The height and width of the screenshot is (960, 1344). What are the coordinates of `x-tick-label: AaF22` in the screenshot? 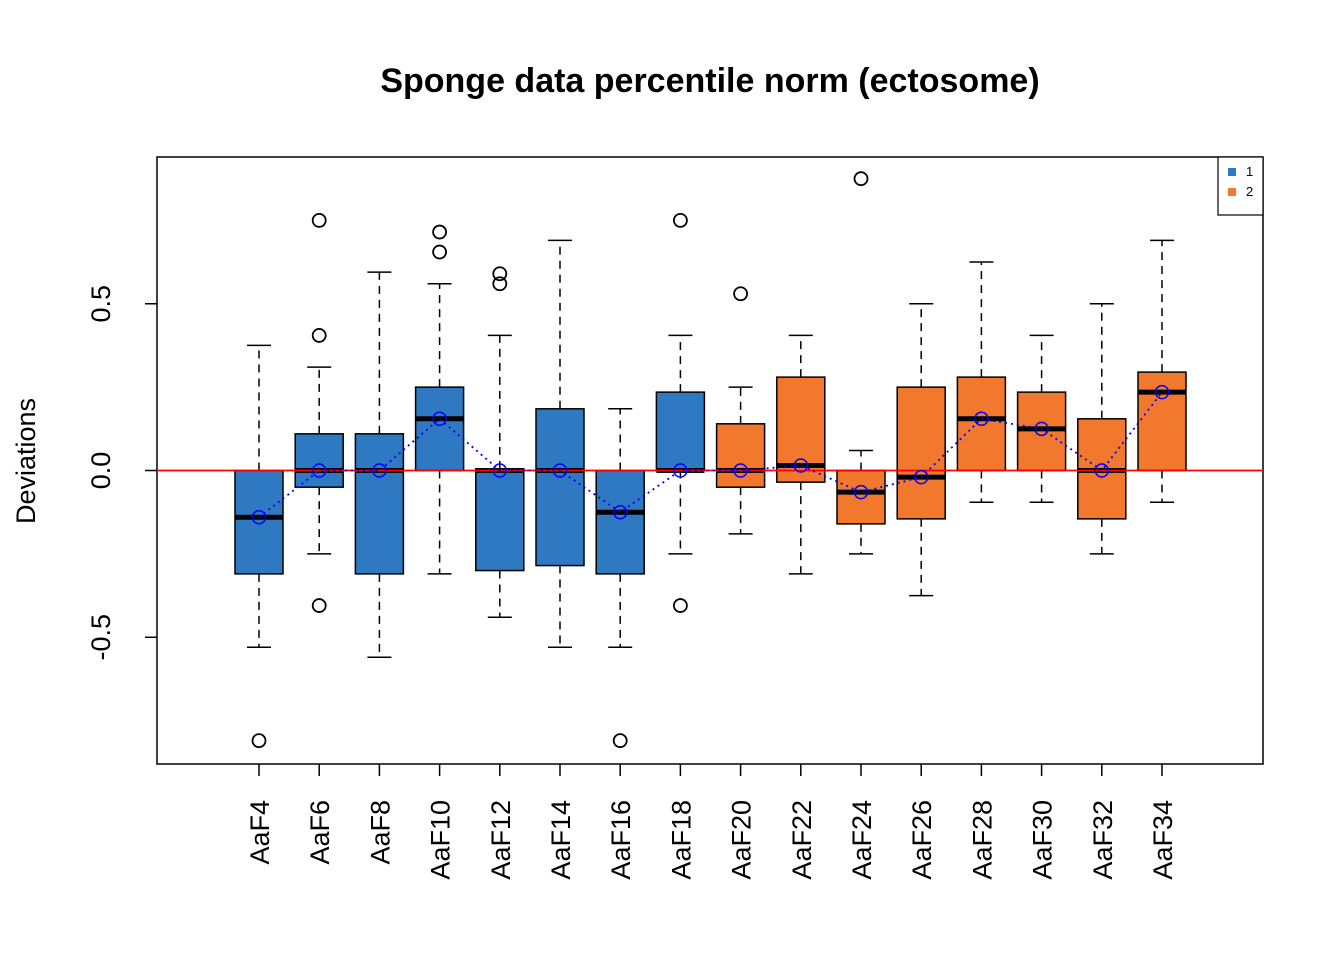 It's located at (802, 840).